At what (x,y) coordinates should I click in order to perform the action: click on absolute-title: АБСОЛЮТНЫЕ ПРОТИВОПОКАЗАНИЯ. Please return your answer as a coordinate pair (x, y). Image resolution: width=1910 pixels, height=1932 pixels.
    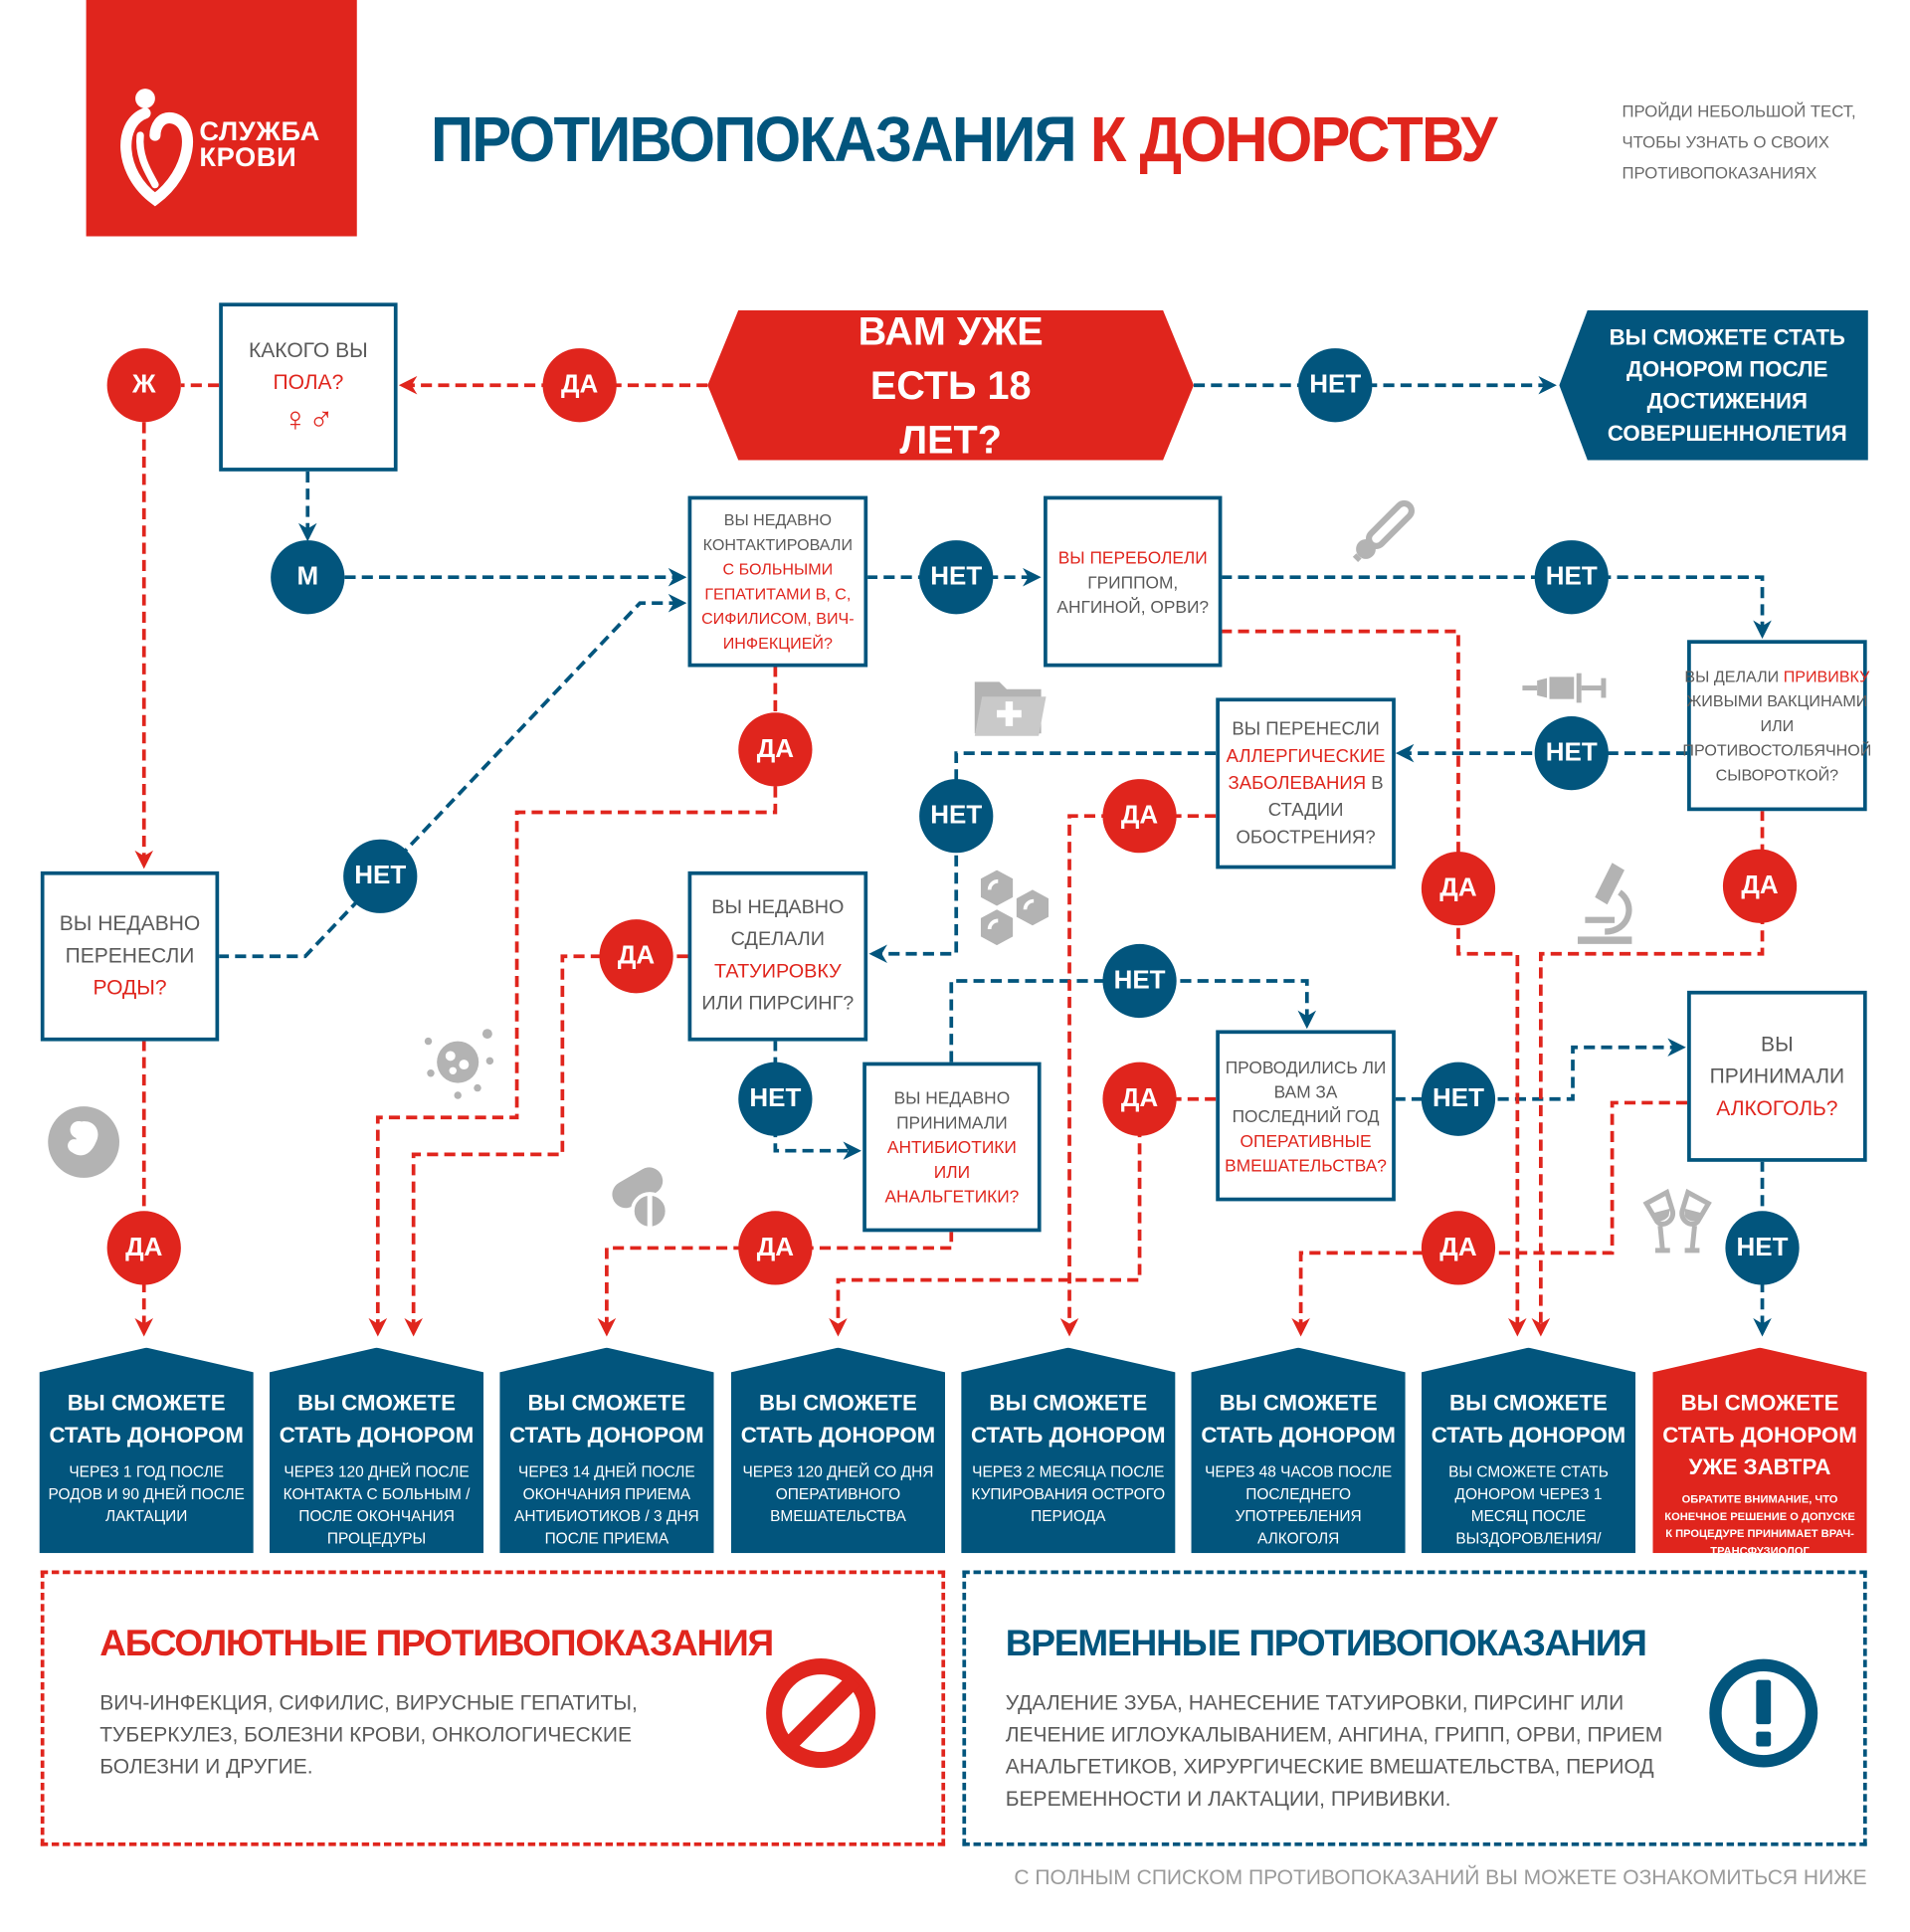
    Looking at the image, I should click on (436, 1643).